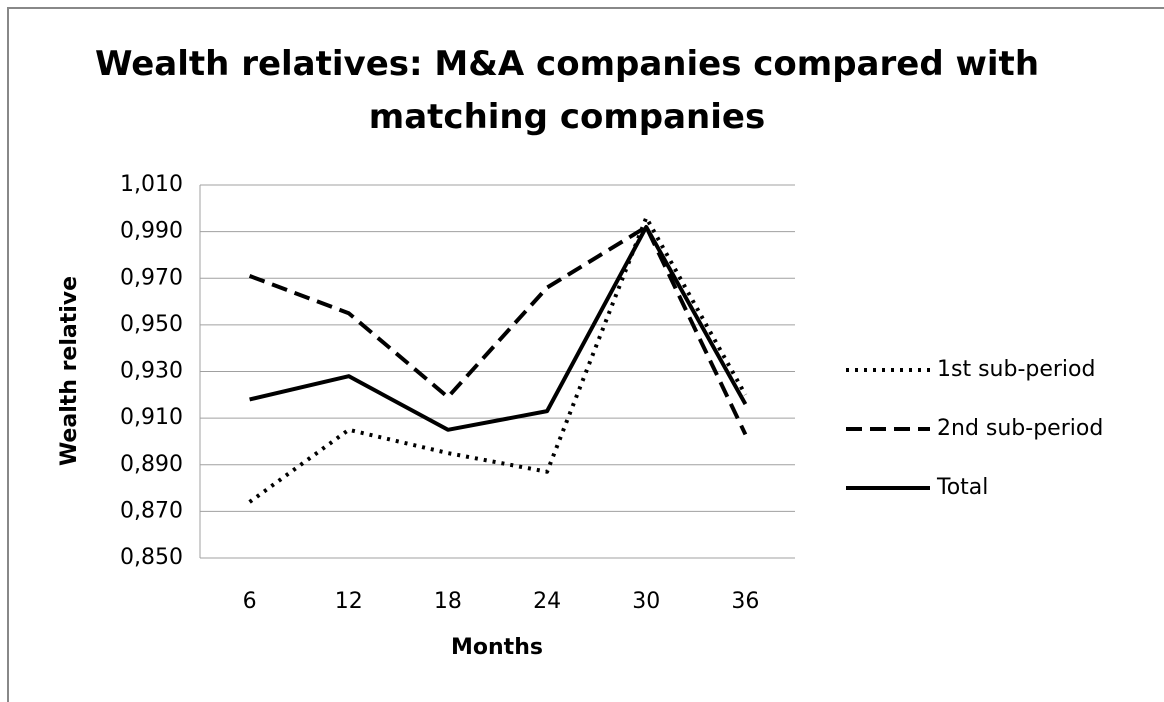 This screenshot has width=1164, height=702. I want to click on x-axis-label: Months, so click(497, 647).